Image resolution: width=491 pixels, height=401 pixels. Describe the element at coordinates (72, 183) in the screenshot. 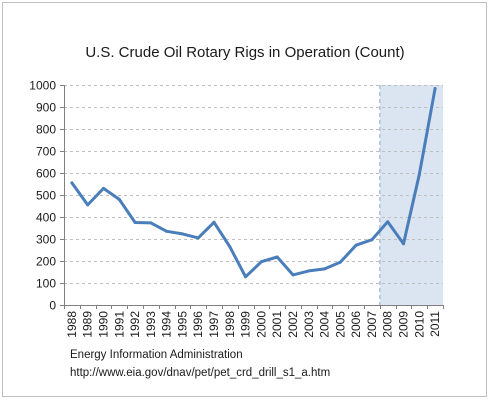

I see `data-point-1988` at that location.